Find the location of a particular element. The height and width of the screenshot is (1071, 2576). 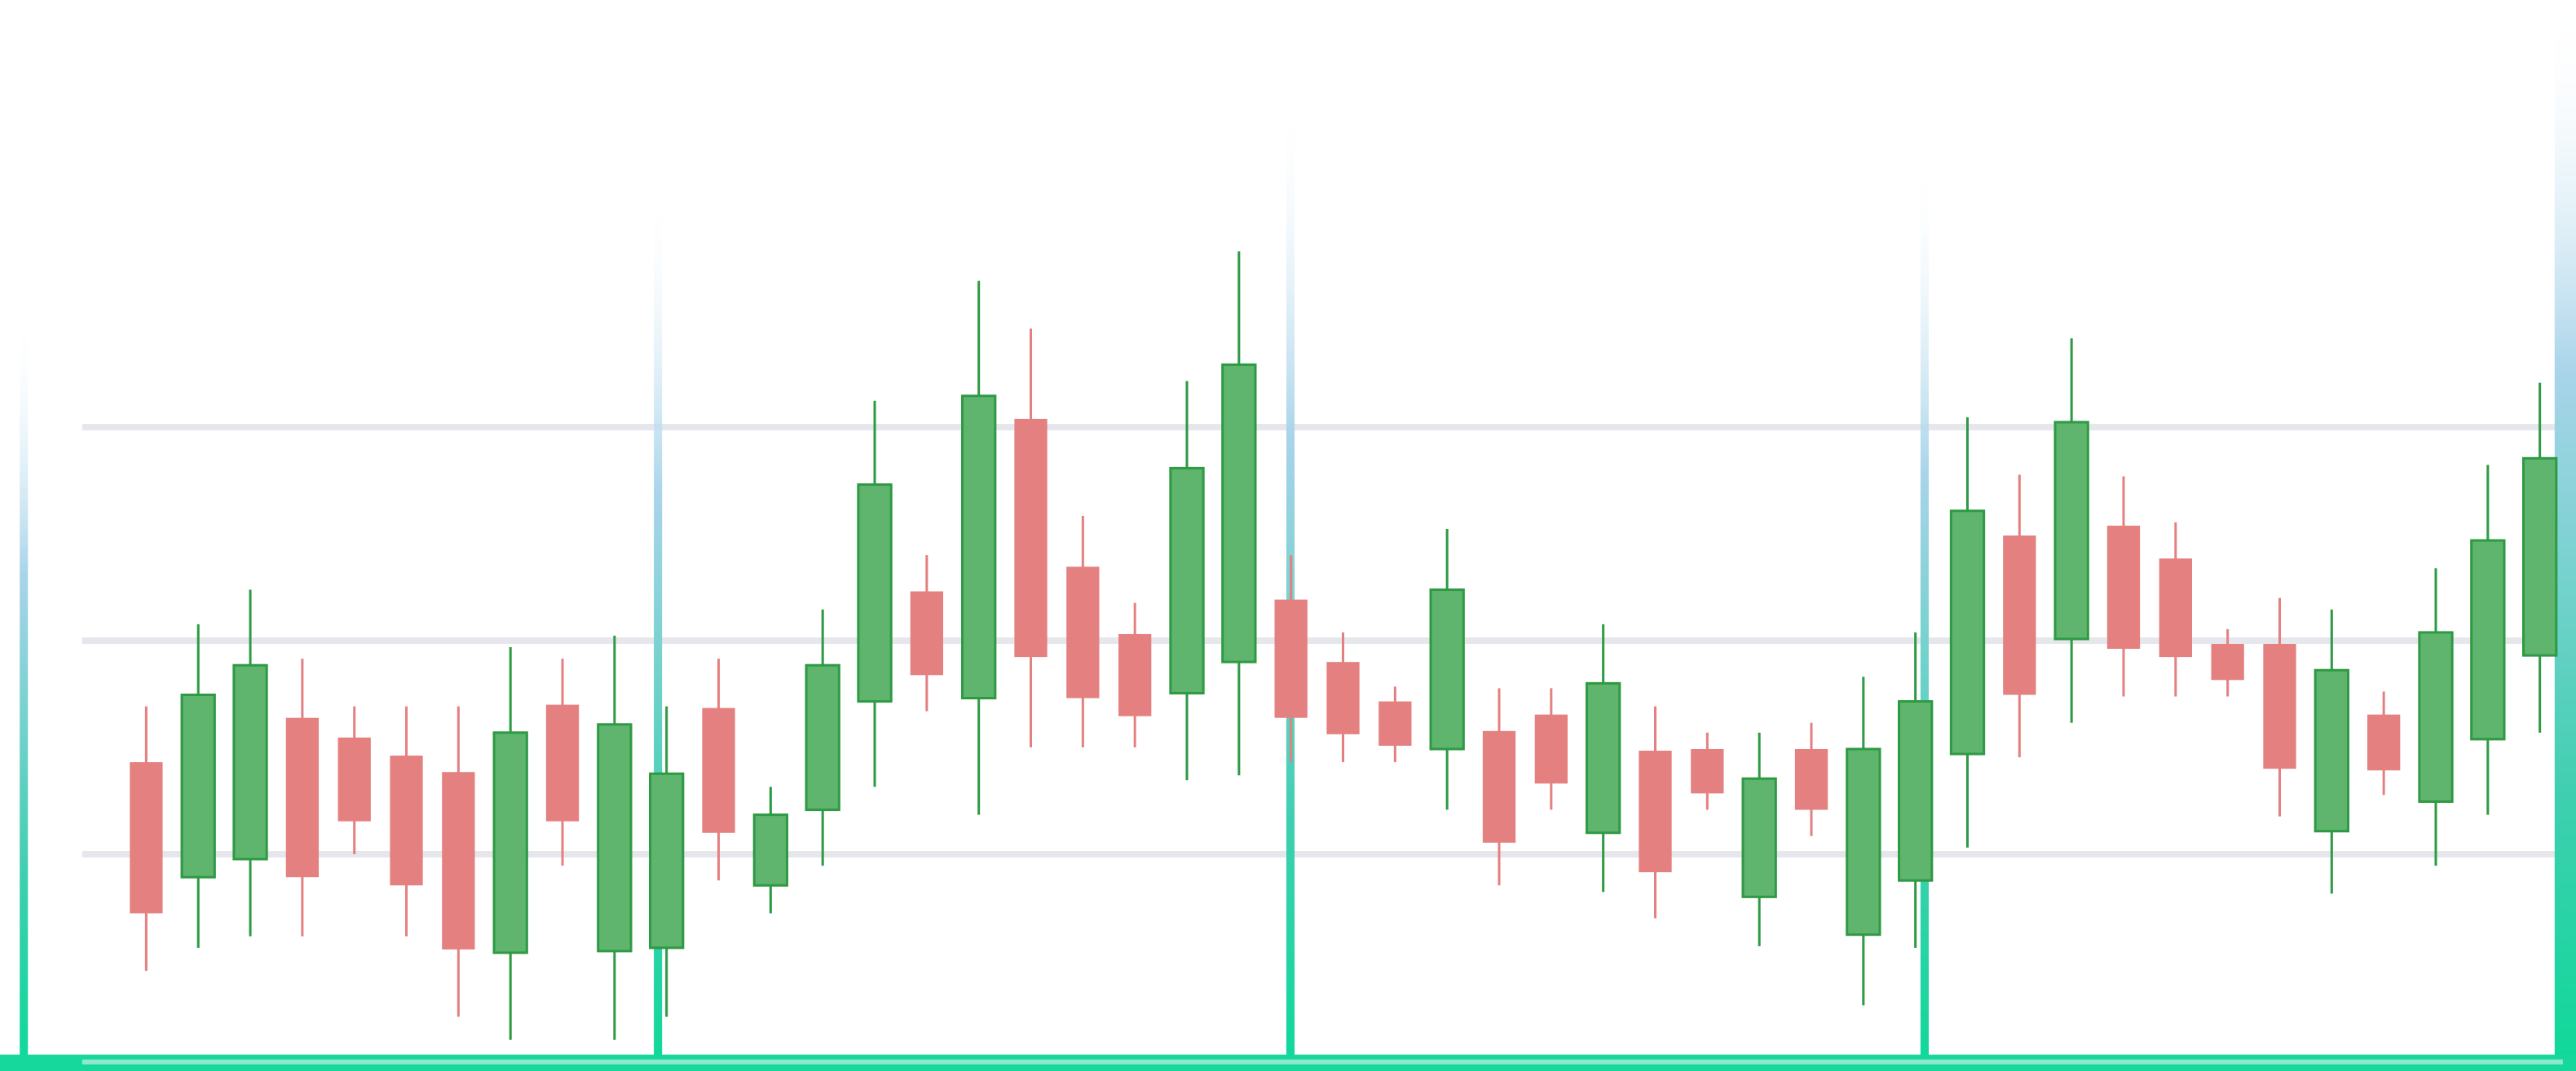

axis-line is located at coordinates (1322, 1062).